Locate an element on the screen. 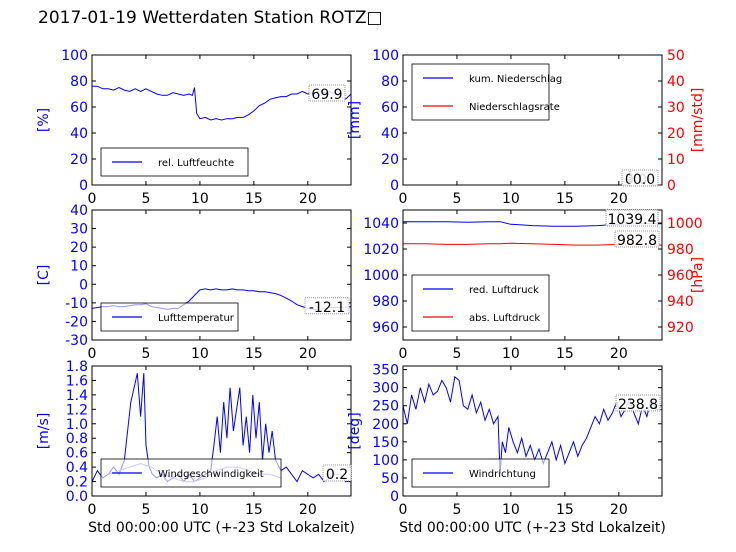 The width and height of the screenshot is (736, 552). pressure-xtick-label: 15 is located at coordinates (565, 354).